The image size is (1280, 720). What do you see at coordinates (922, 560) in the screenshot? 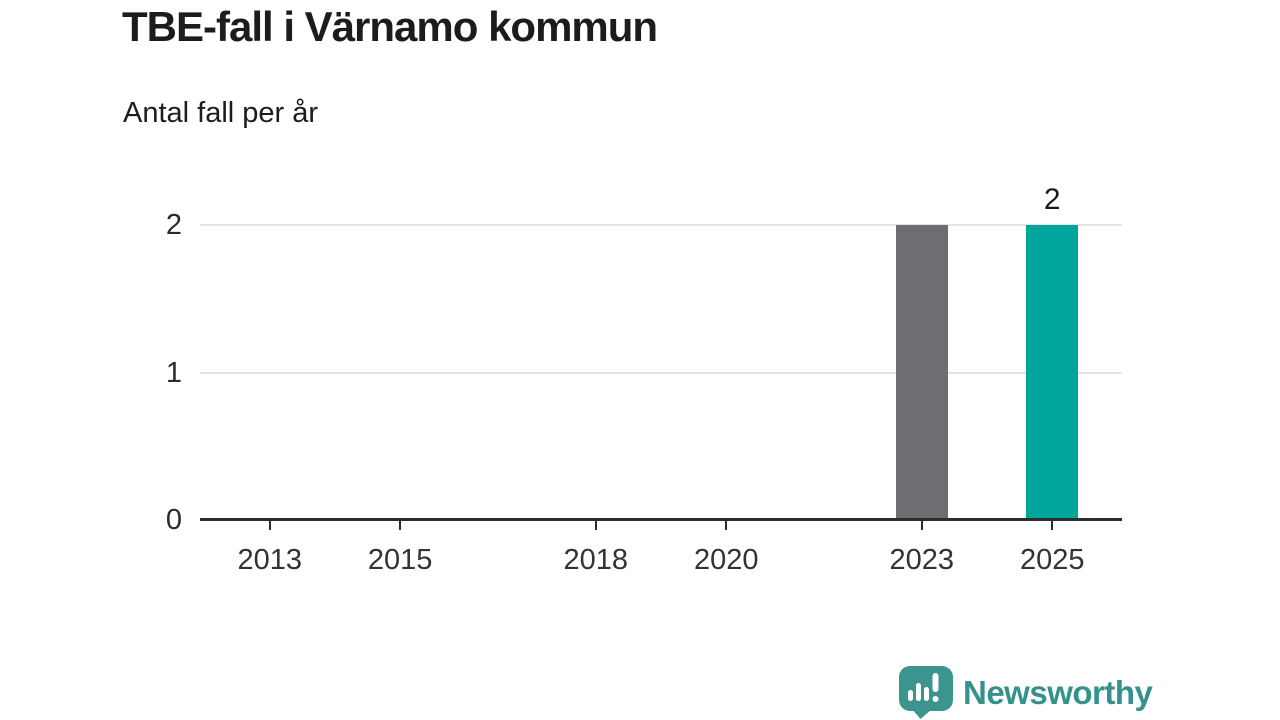
I see `x-axis-label-2023: 2023` at bounding box center [922, 560].